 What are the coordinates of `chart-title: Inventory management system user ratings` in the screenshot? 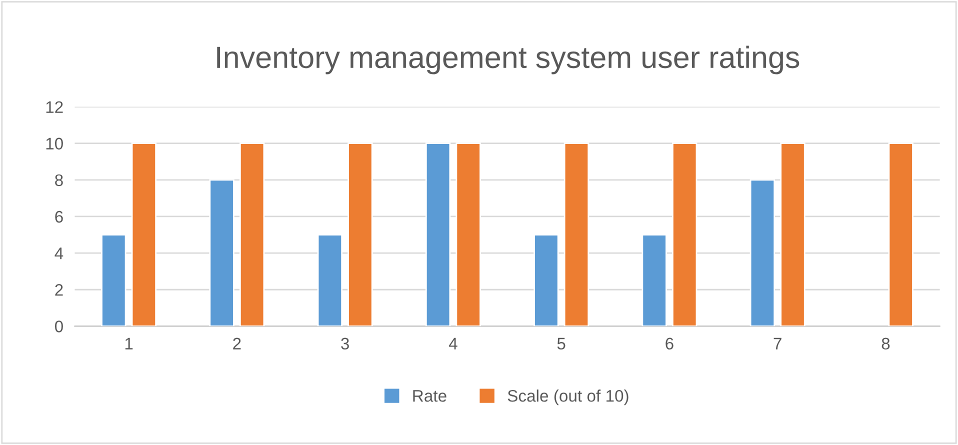 It's located at (508, 60).